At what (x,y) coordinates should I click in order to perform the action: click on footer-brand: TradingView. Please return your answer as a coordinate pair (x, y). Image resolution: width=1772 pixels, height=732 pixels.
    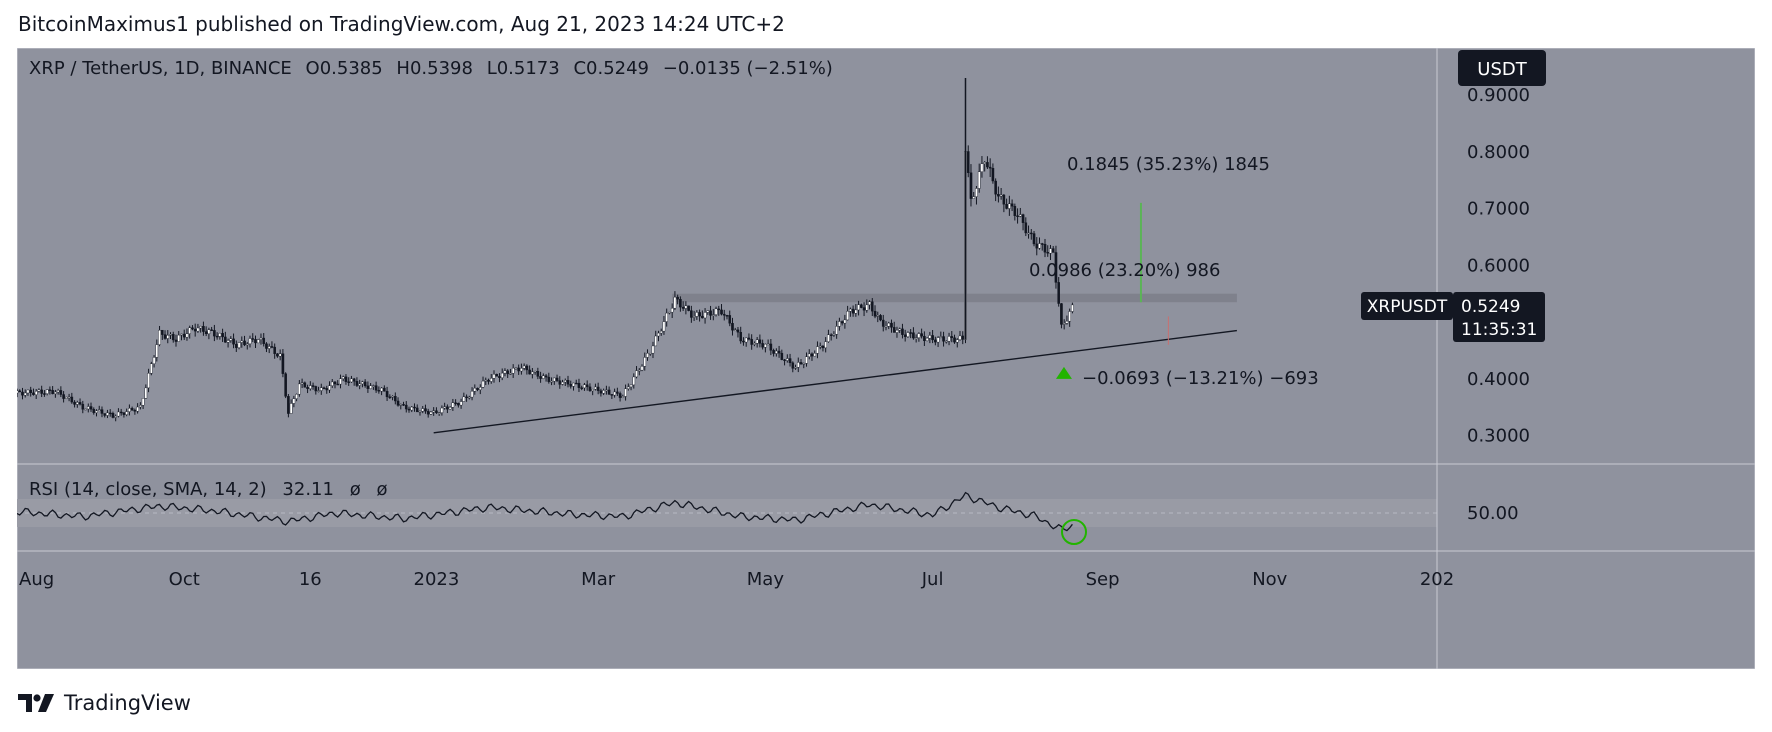
    Looking at the image, I should click on (127, 703).